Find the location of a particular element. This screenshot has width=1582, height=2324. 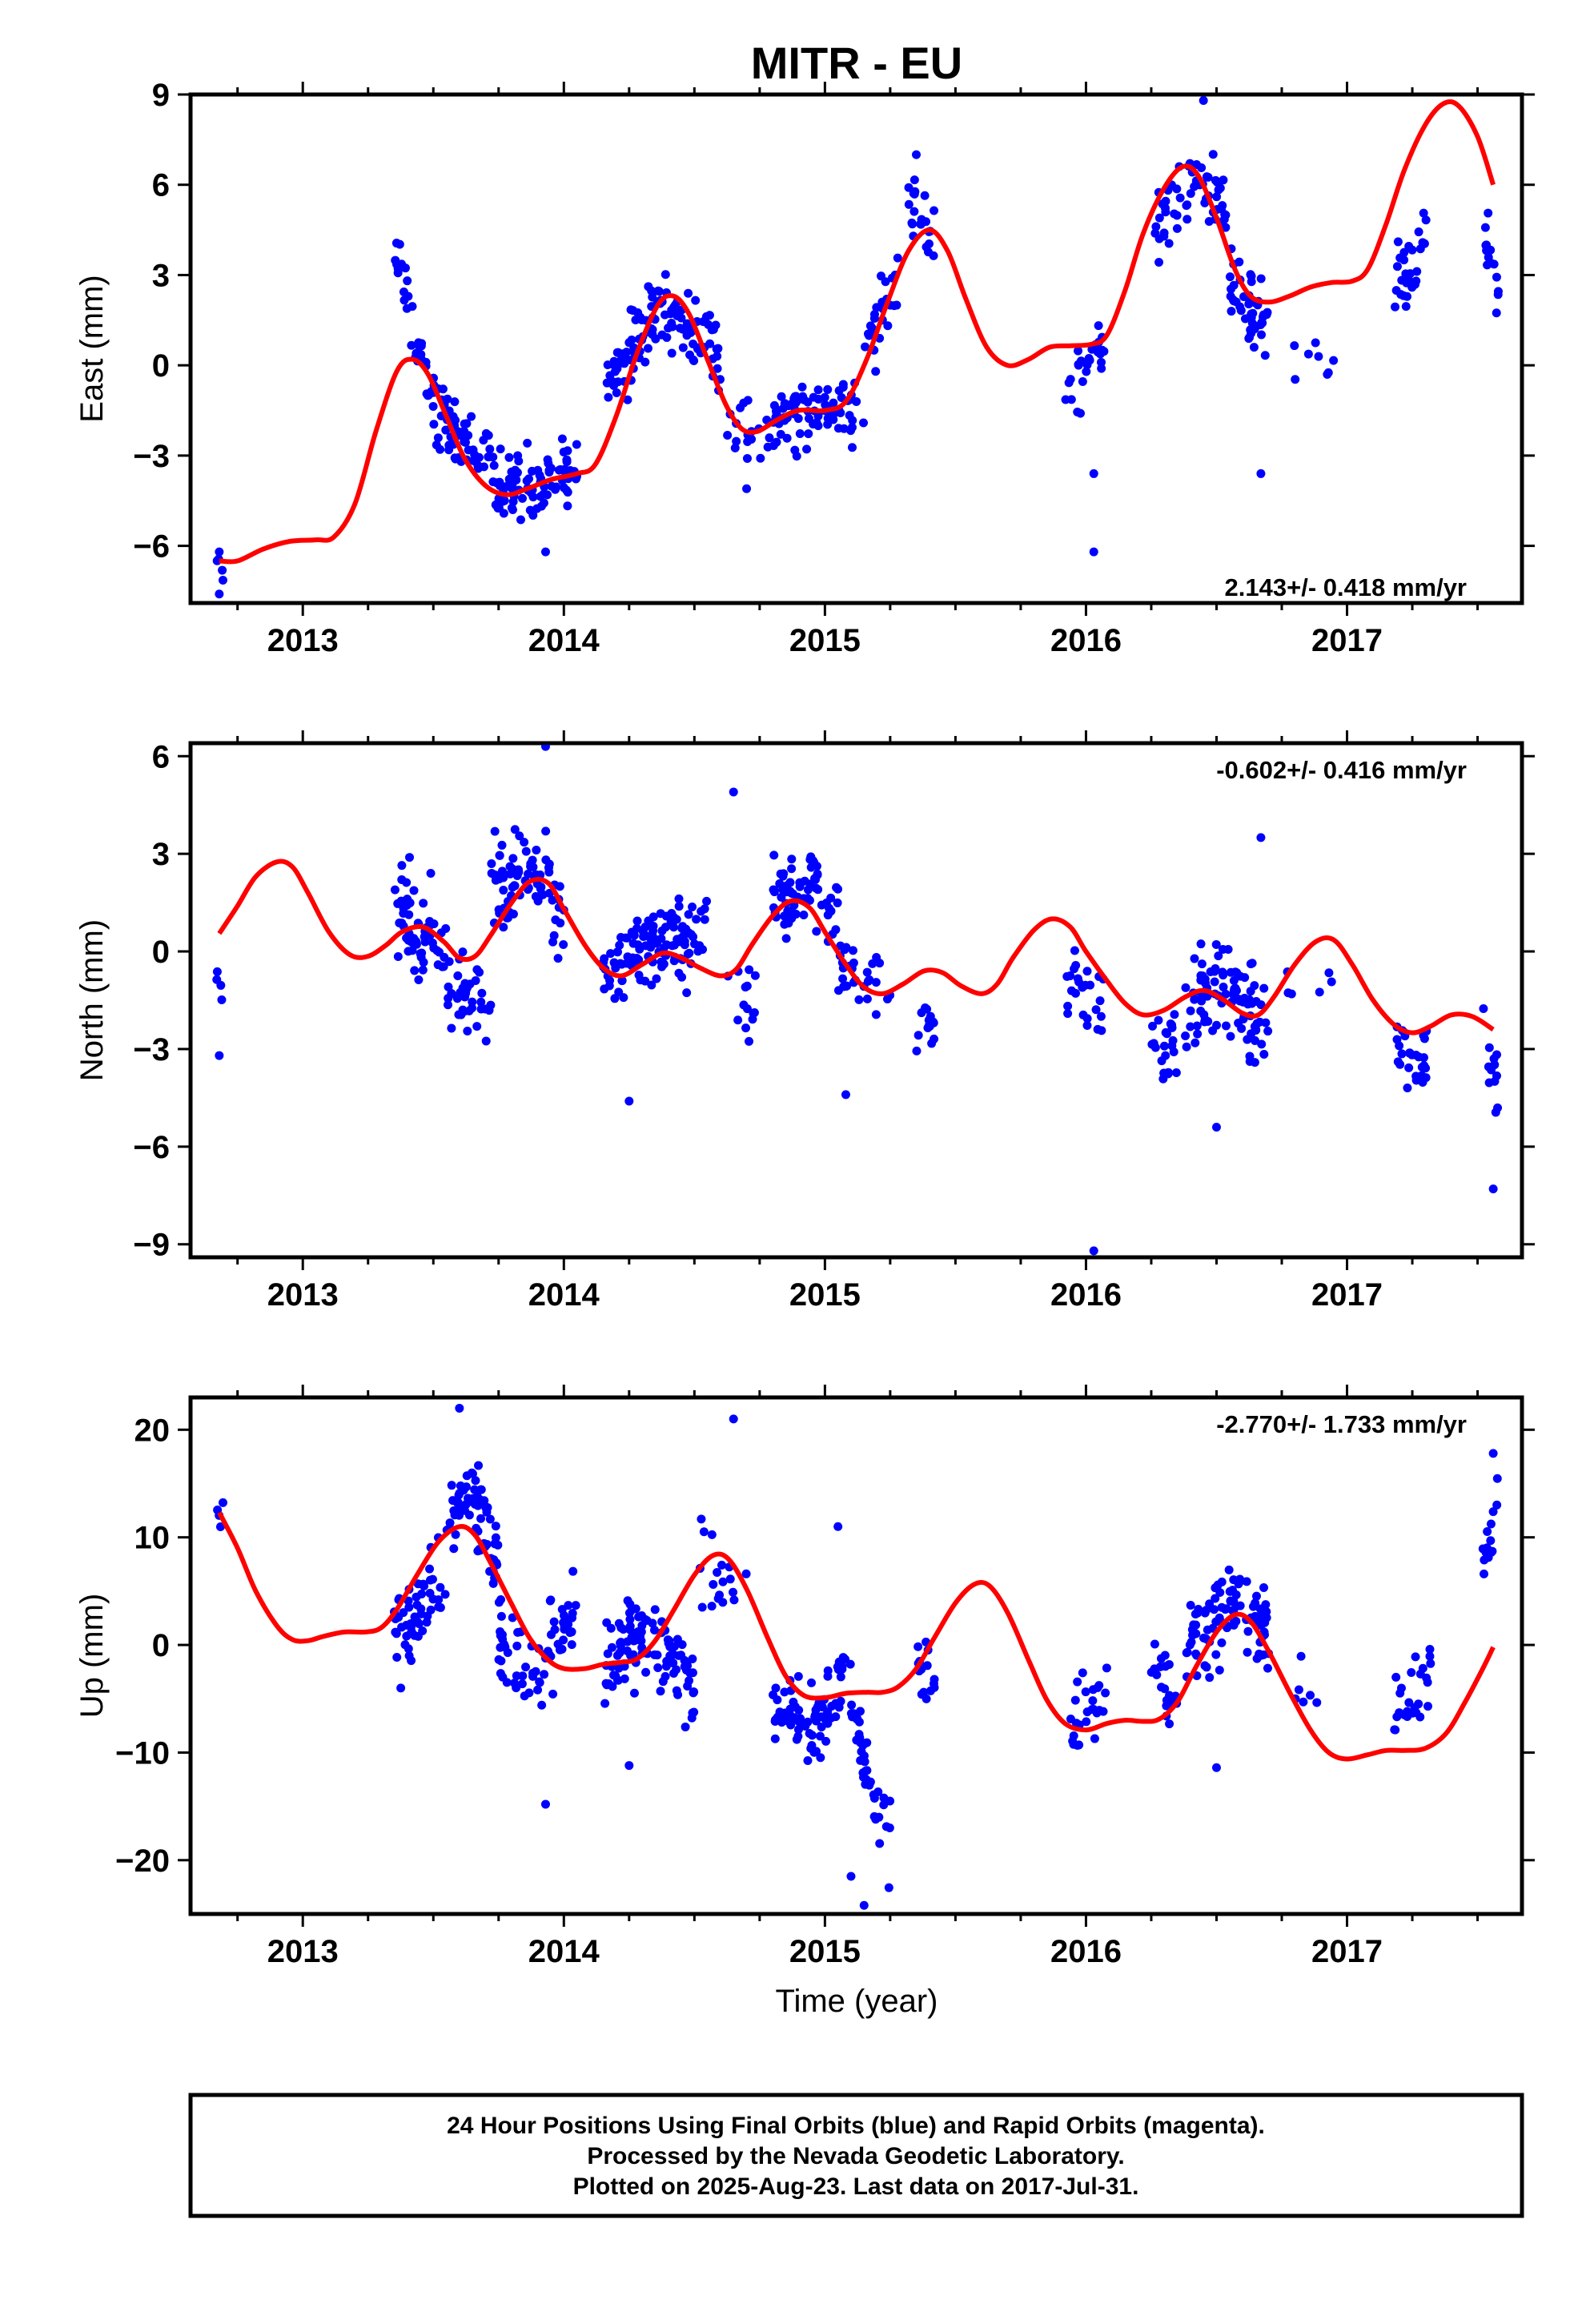

x-tick-label: 2015 is located at coordinates (825, 1295).